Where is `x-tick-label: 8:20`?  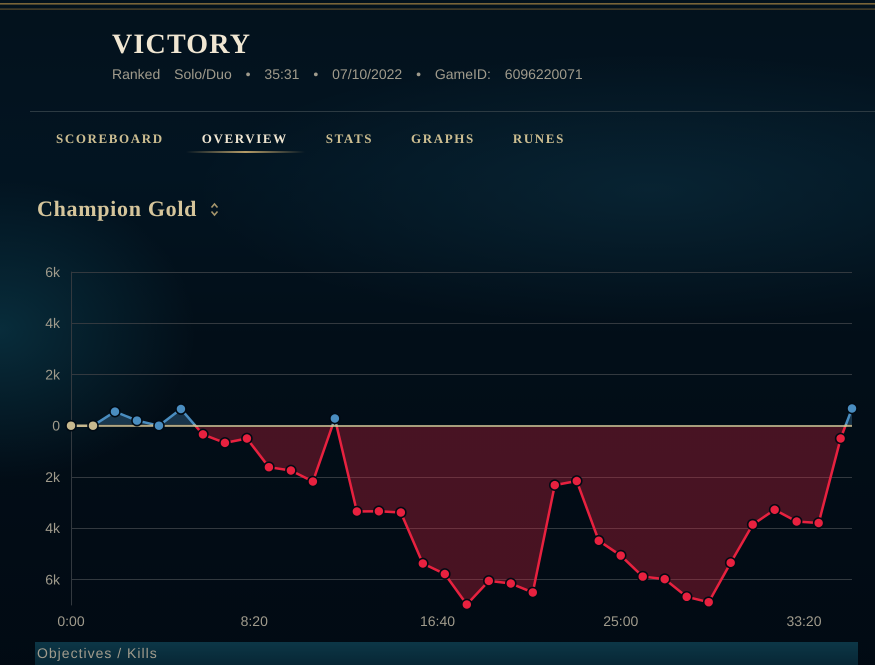
x-tick-label: 8:20 is located at coordinates (254, 621).